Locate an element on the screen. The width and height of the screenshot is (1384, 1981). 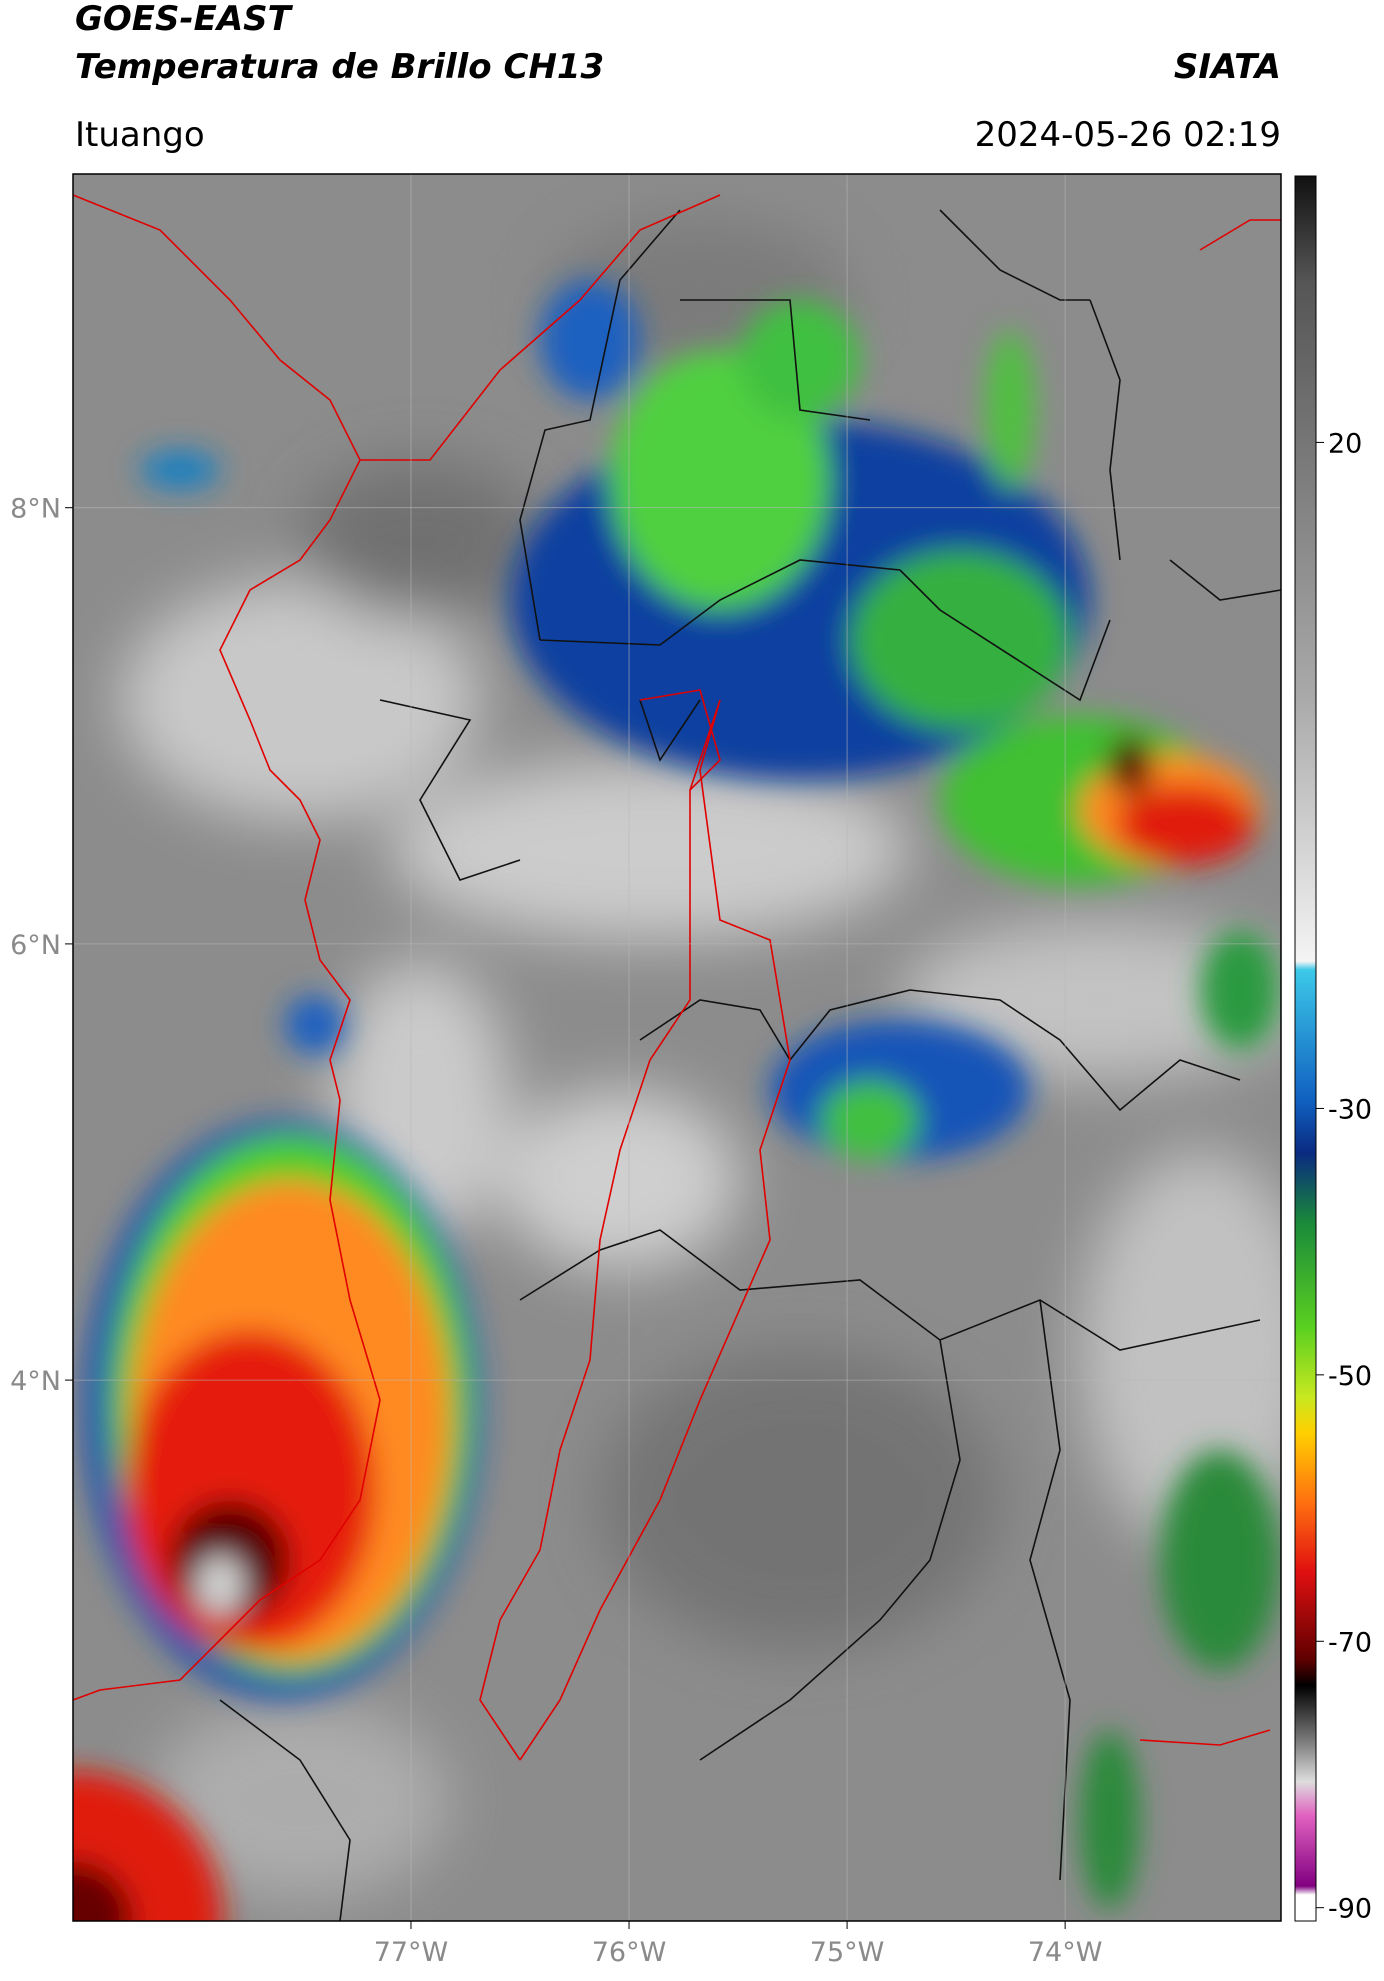
colorbar-label: -70 is located at coordinates (1350, 1642).